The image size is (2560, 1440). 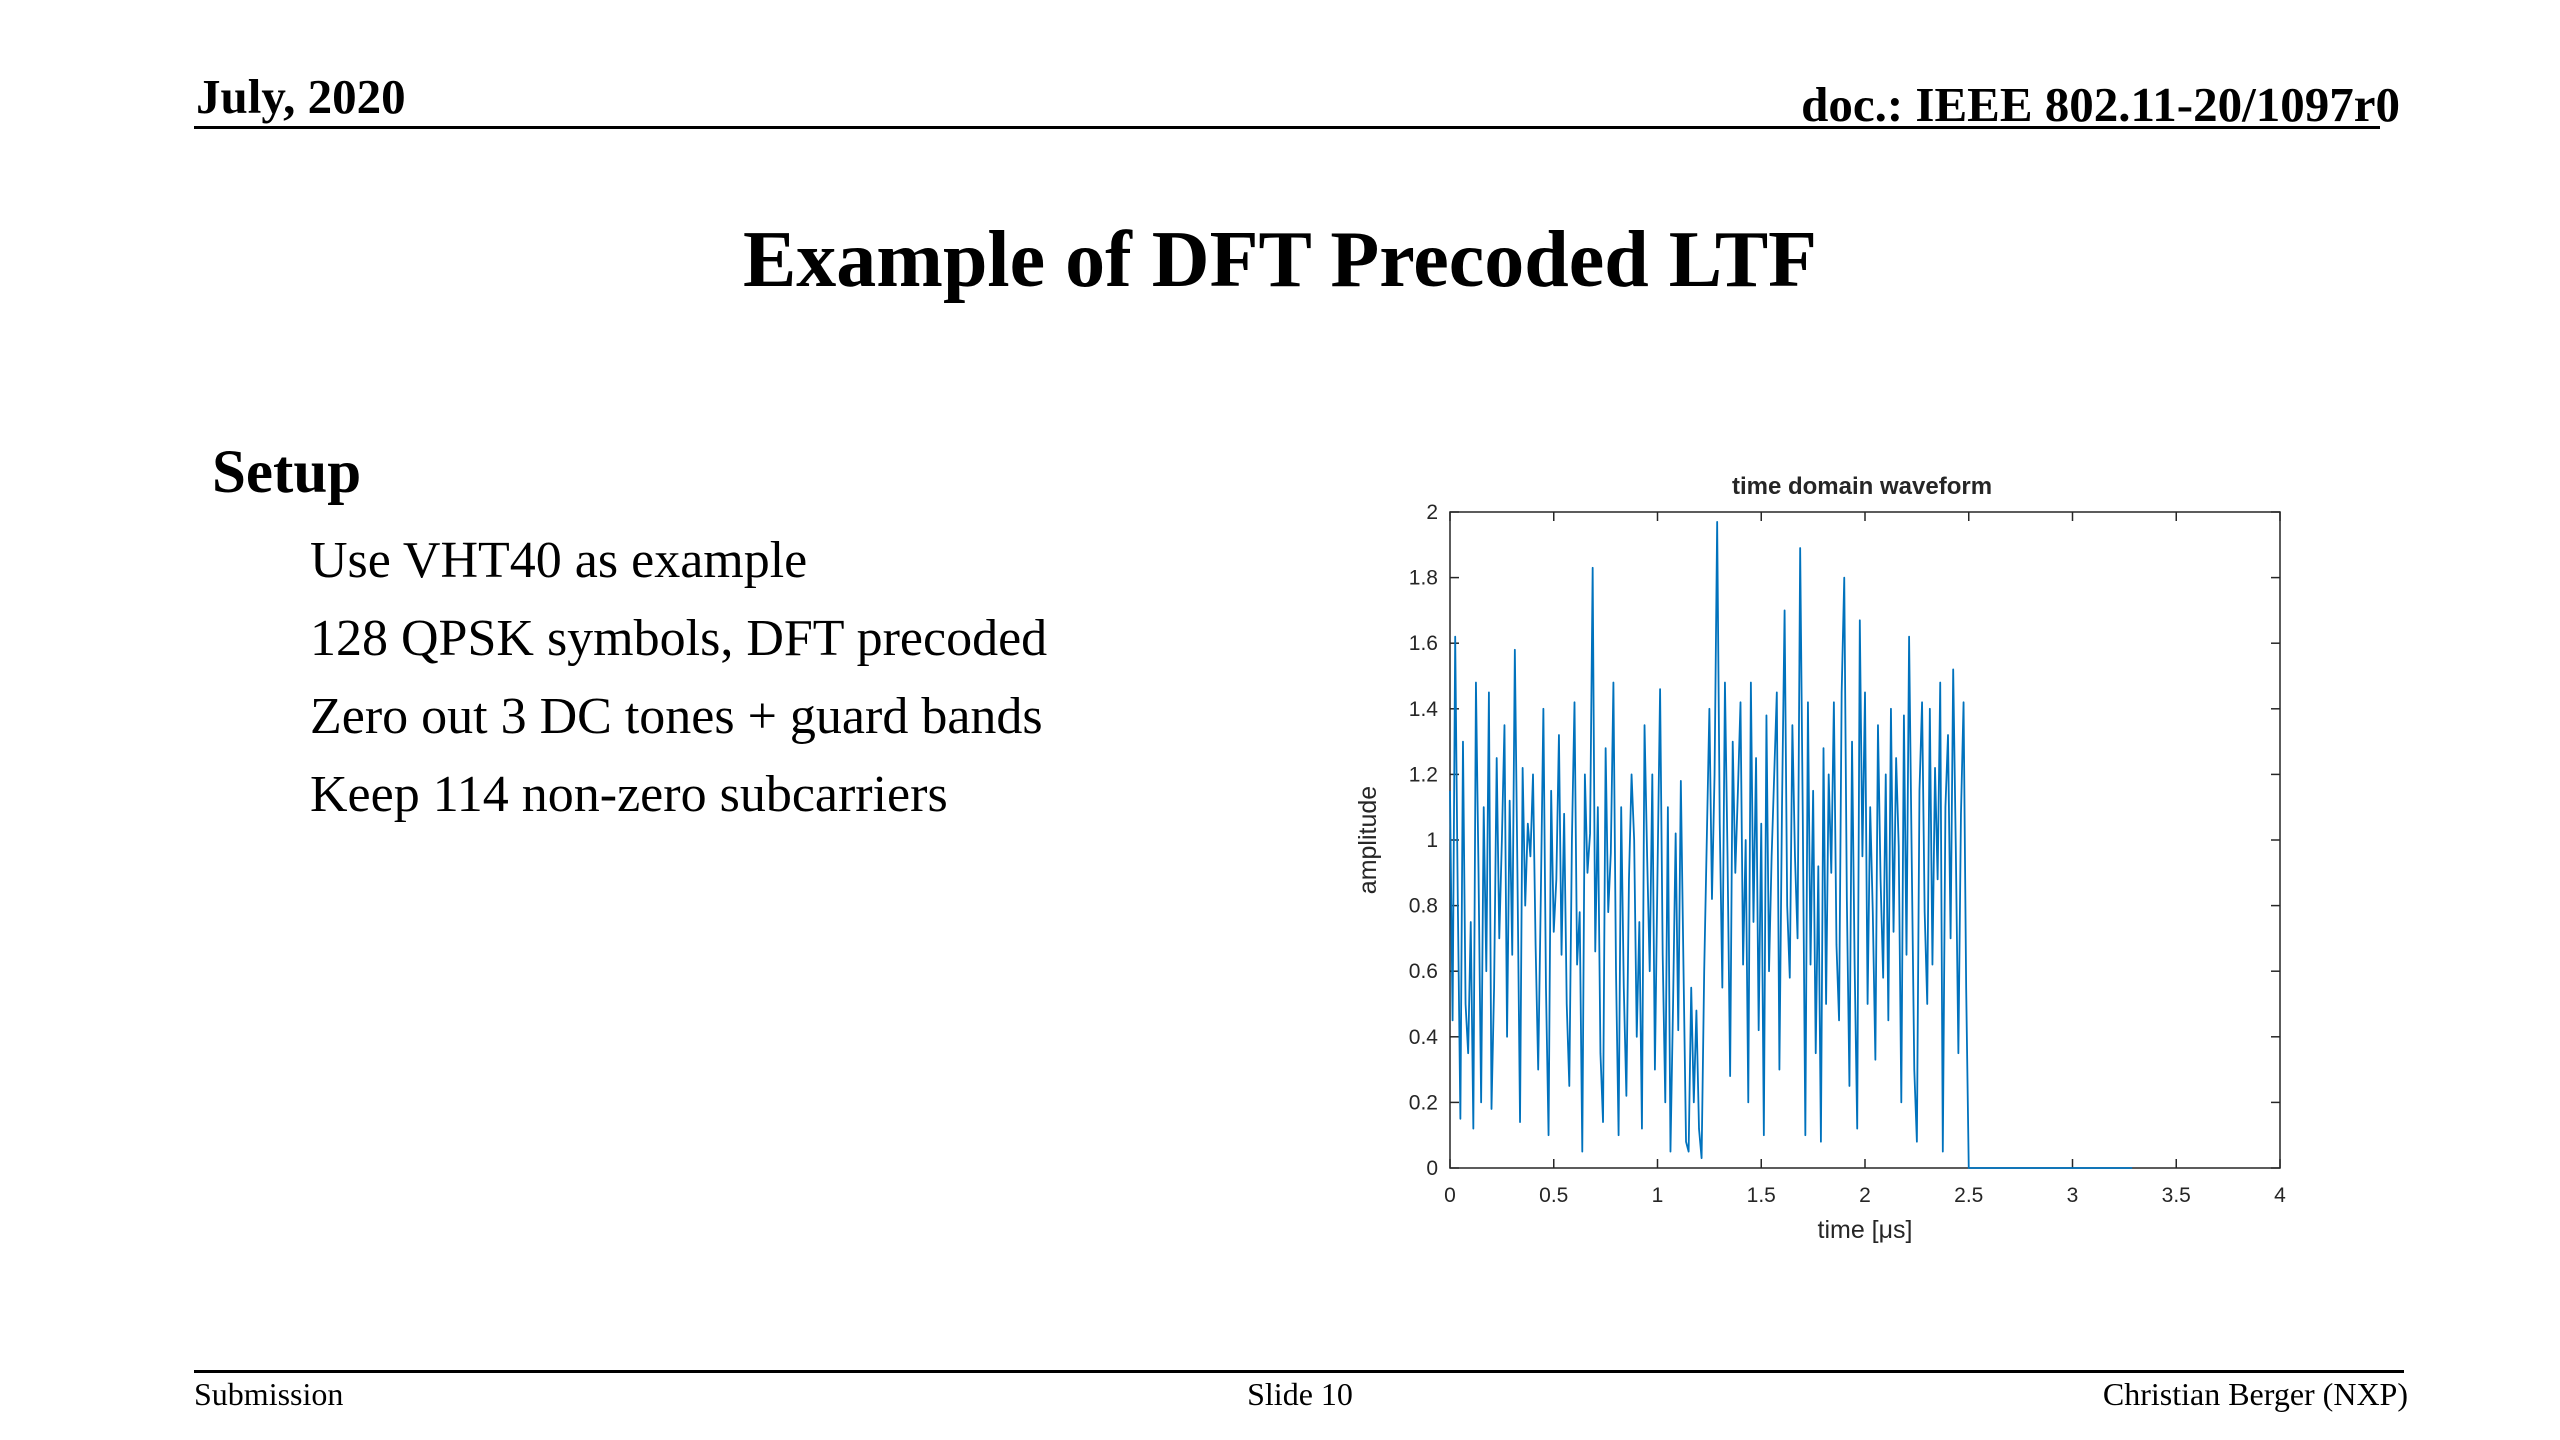 I want to click on plot-area, so click(x=1865, y=840).